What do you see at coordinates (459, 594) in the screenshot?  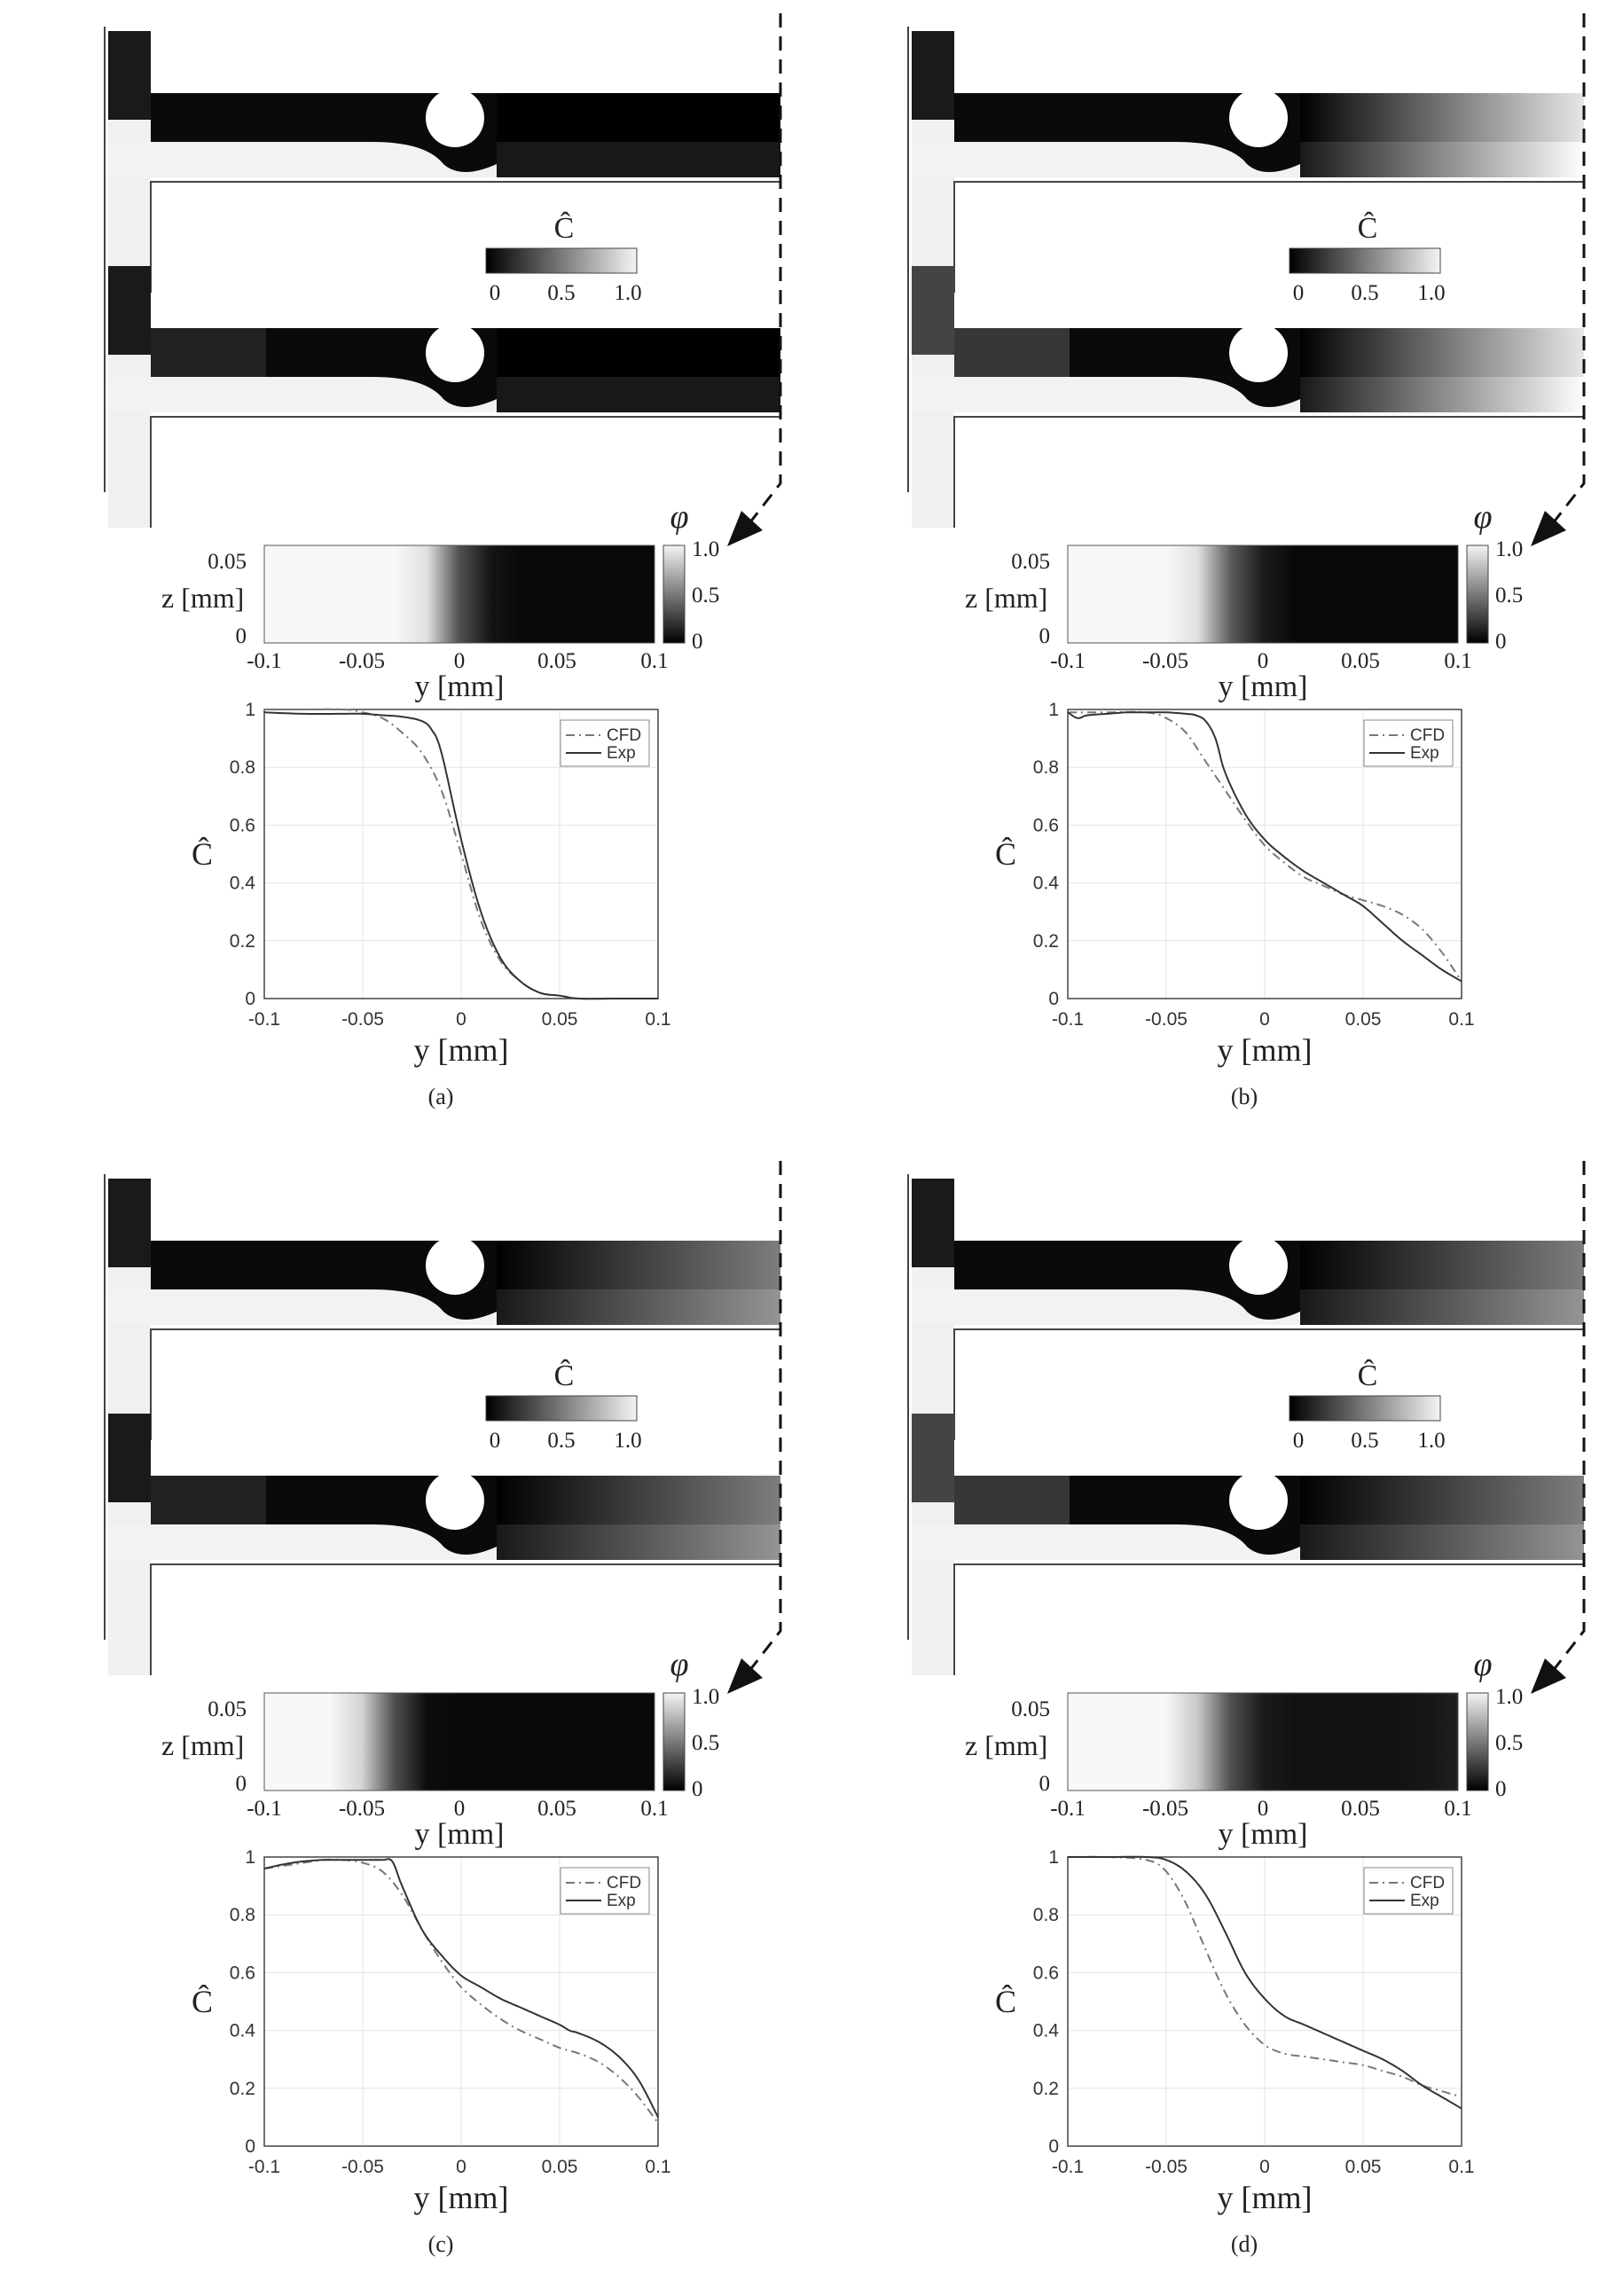 I see `phi-map-frame` at bounding box center [459, 594].